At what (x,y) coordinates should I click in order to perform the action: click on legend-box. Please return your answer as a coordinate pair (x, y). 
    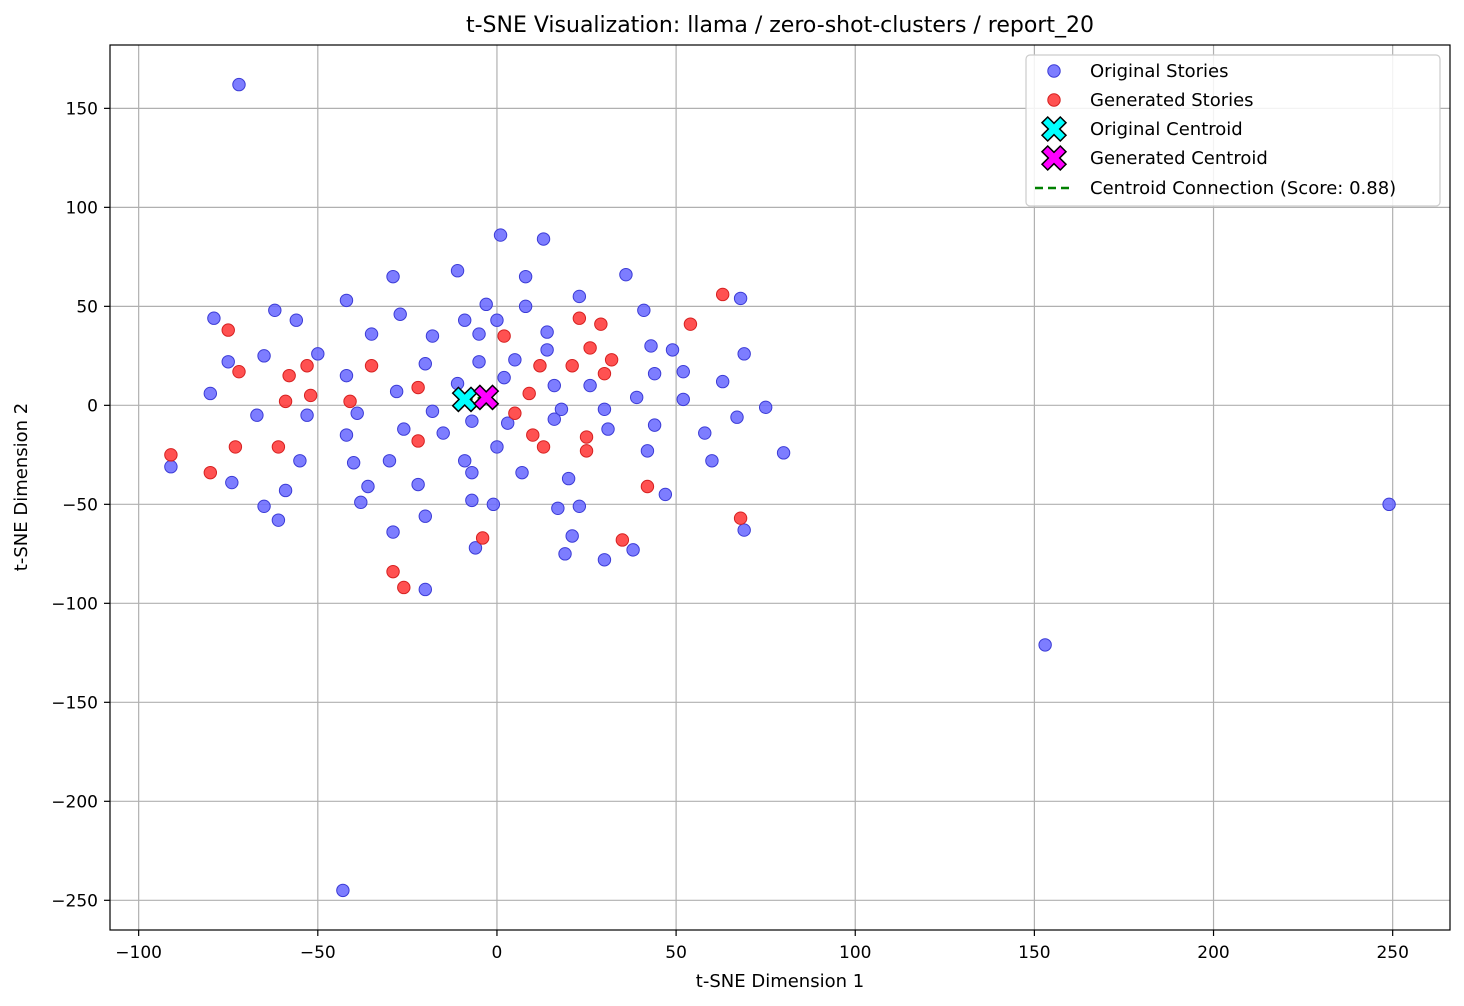
    Looking at the image, I should click on (1233, 130).